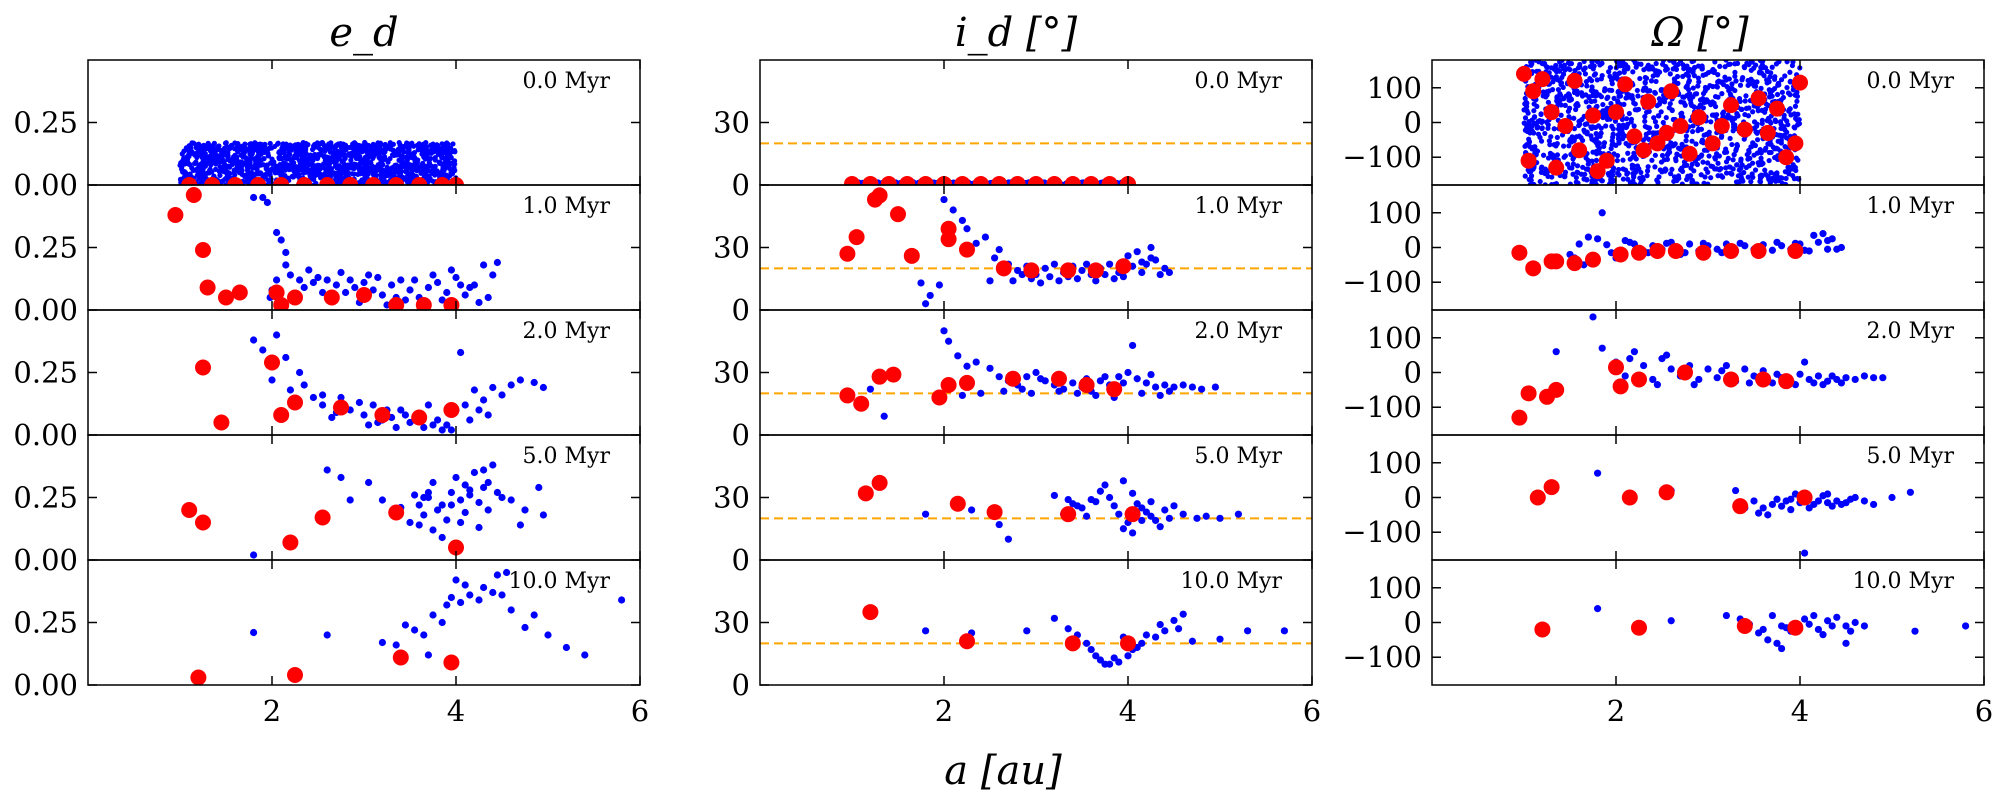 The height and width of the screenshot is (800, 2000). I want to click on panel-ed-row-4: 0.00 0.25 10.0 Myr 2 4 6, so click(331, 643).